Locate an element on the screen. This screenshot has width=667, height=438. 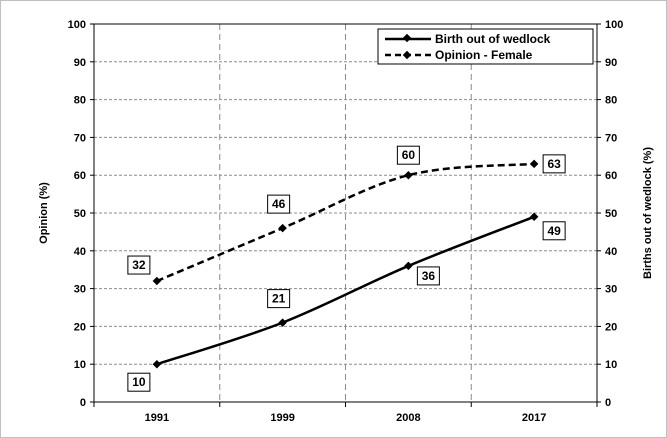
y2-tick-label: 10 is located at coordinates (611, 365).